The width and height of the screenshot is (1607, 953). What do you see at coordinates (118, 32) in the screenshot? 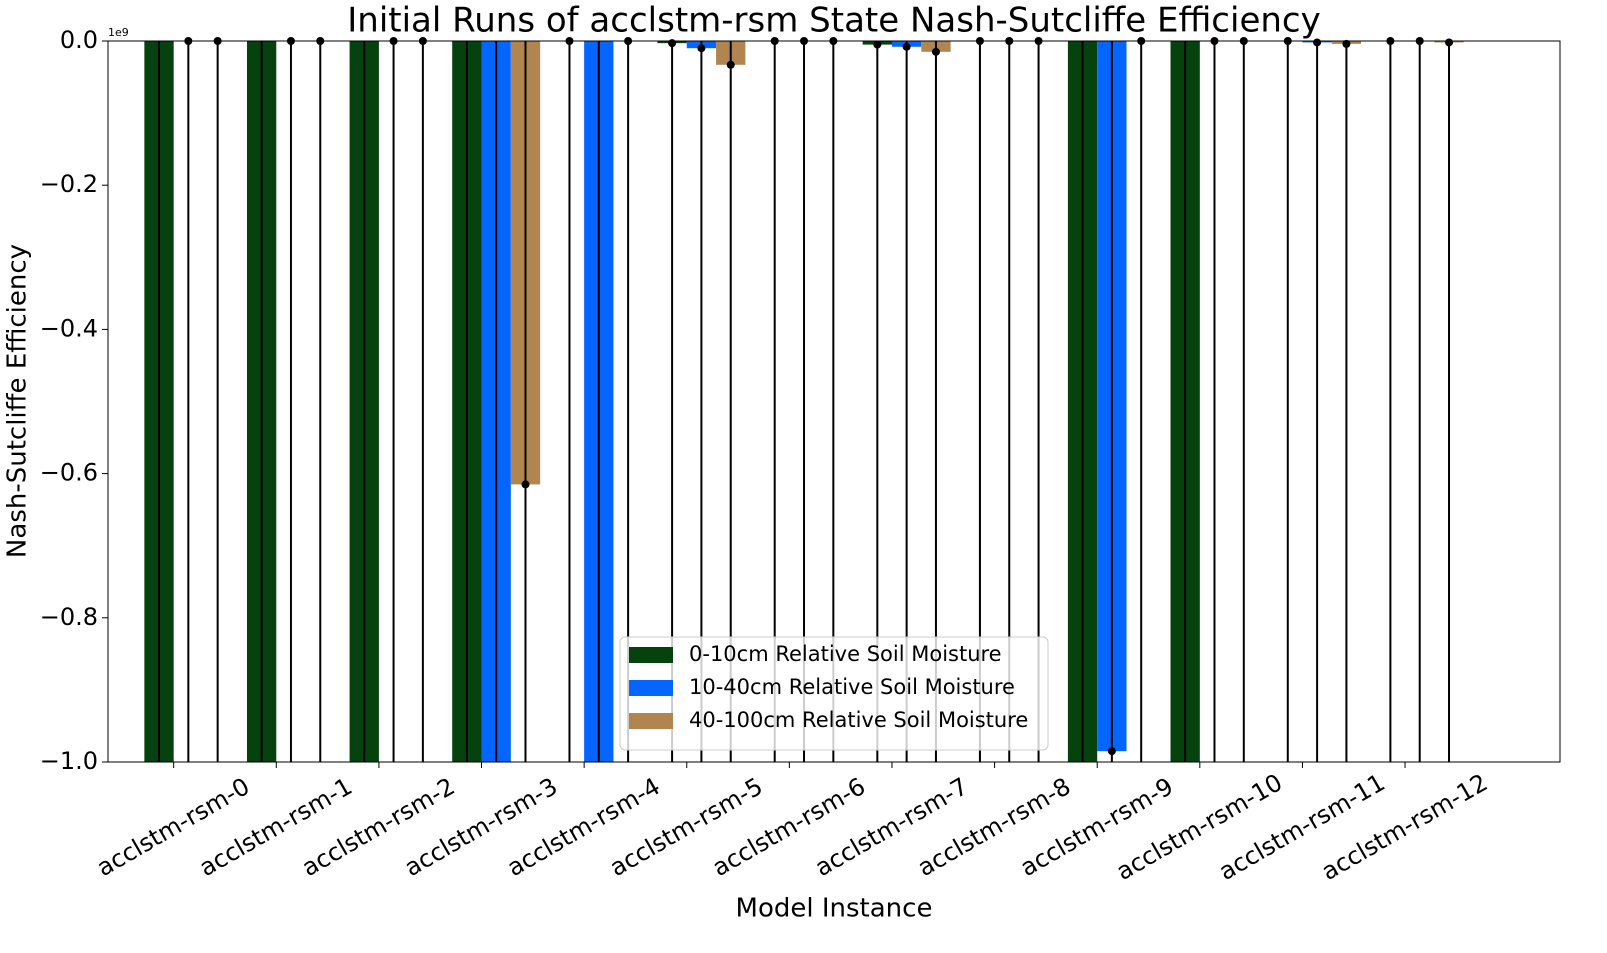
I see `y-offset-label: 1e9` at bounding box center [118, 32].